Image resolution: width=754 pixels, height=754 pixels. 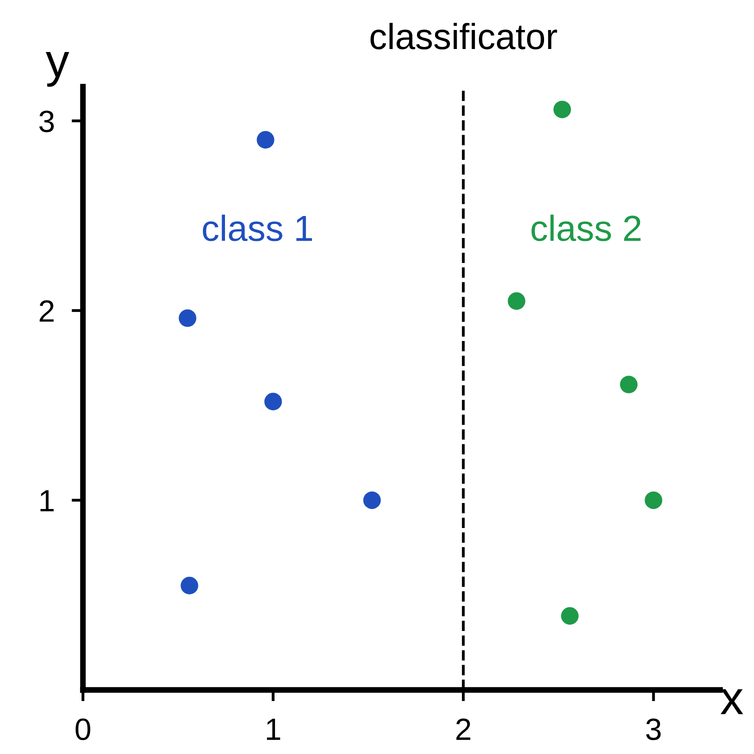 I want to click on series-label: class 1, so click(x=257, y=228).